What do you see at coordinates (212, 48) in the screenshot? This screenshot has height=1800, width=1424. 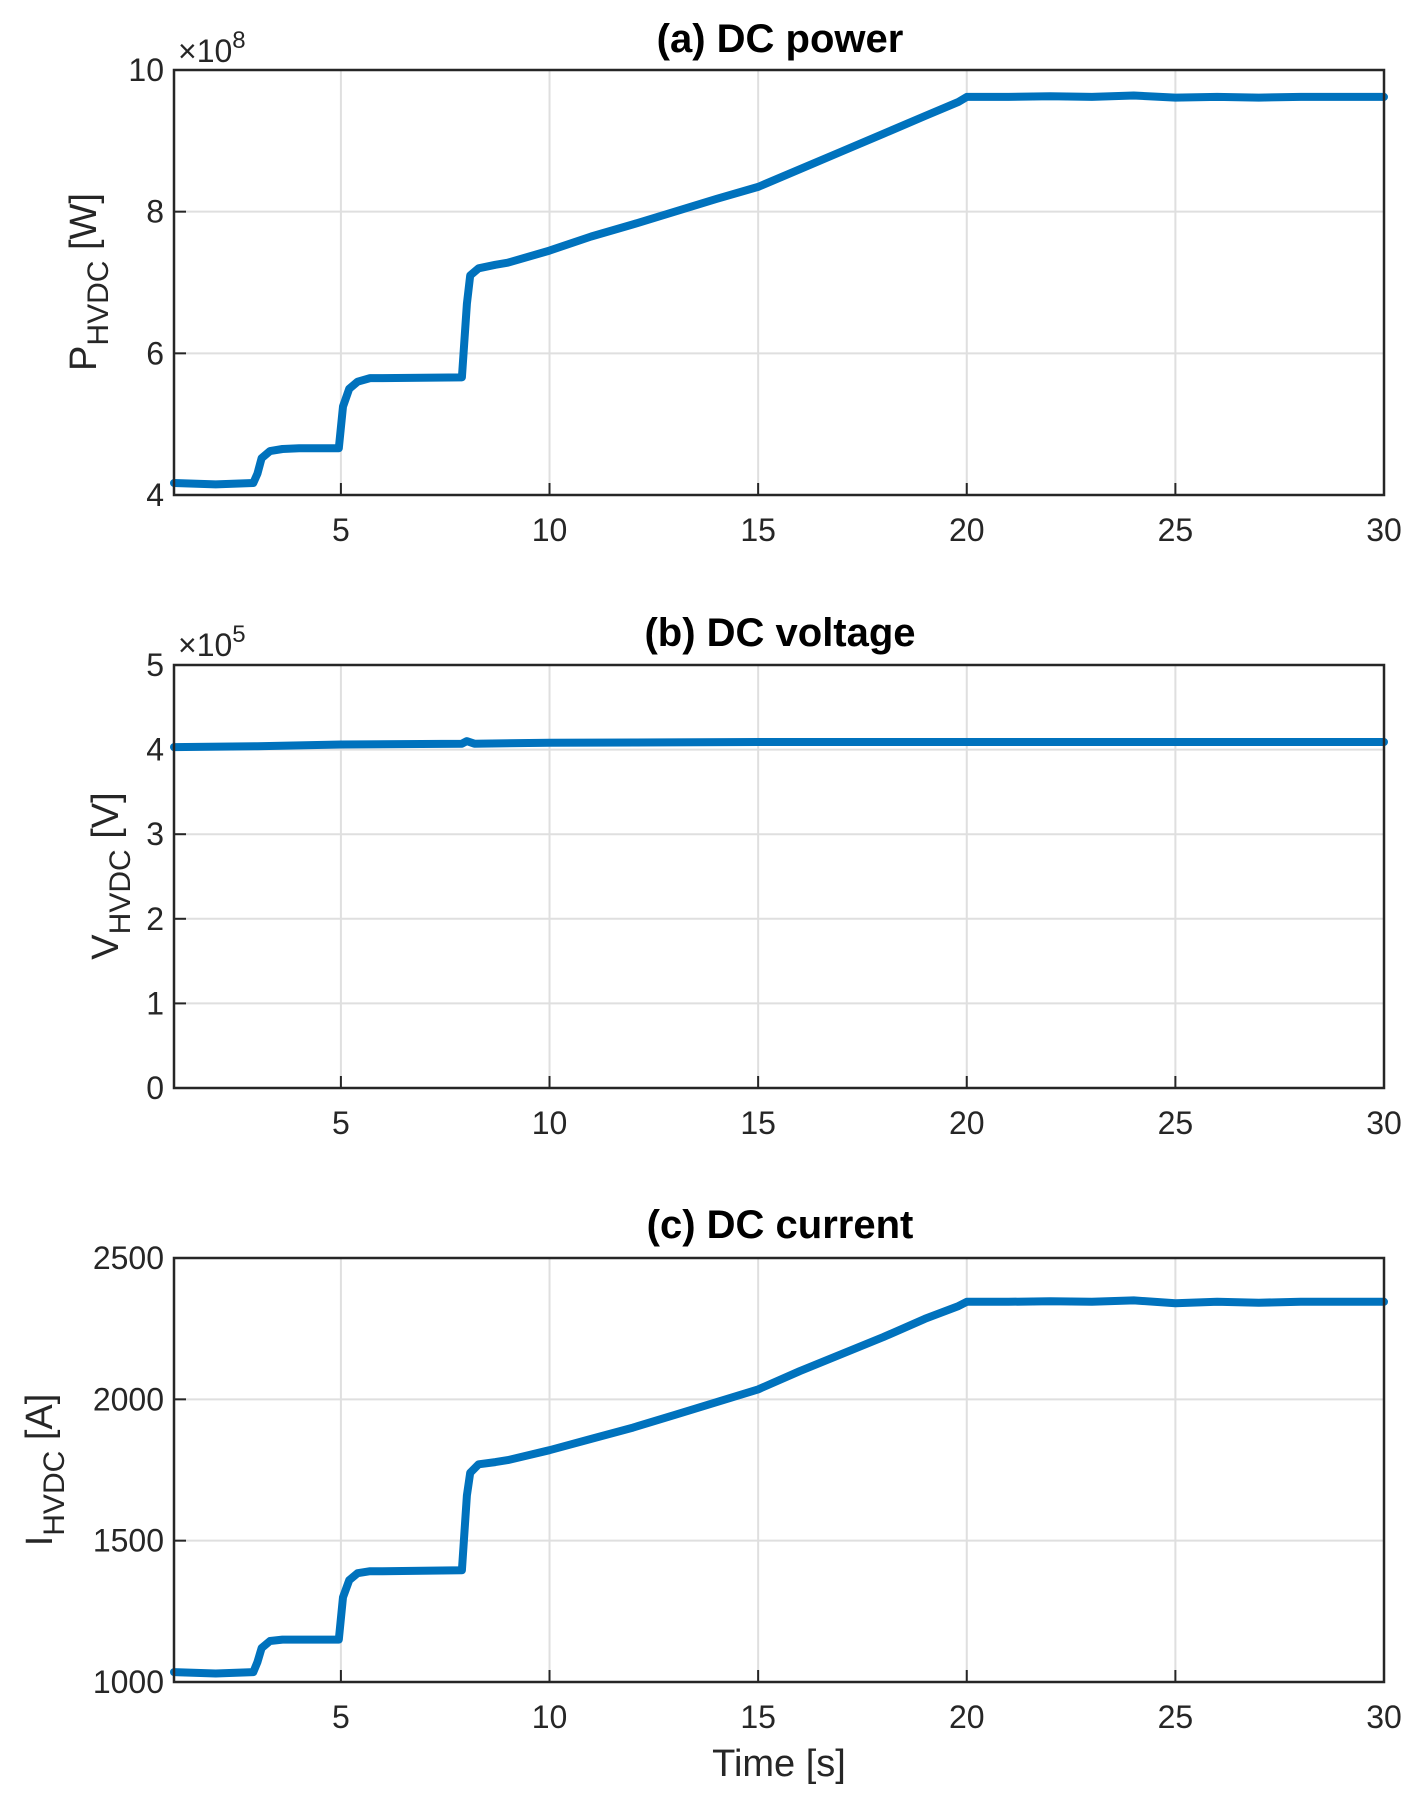 I see `panel-a-exponent: ×10⁸` at bounding box center [212, 48].